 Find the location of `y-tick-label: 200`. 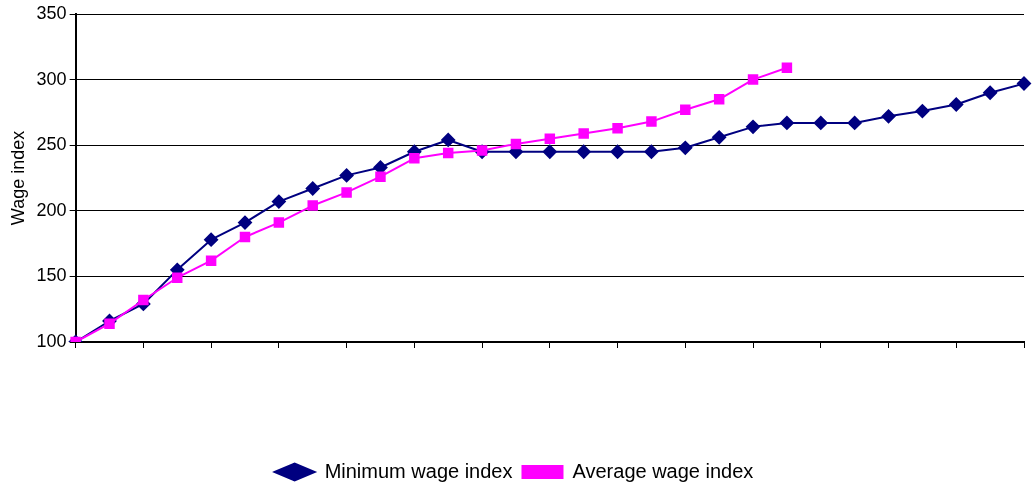

y-tick-label: 200 is located at coordinates (51, 209).